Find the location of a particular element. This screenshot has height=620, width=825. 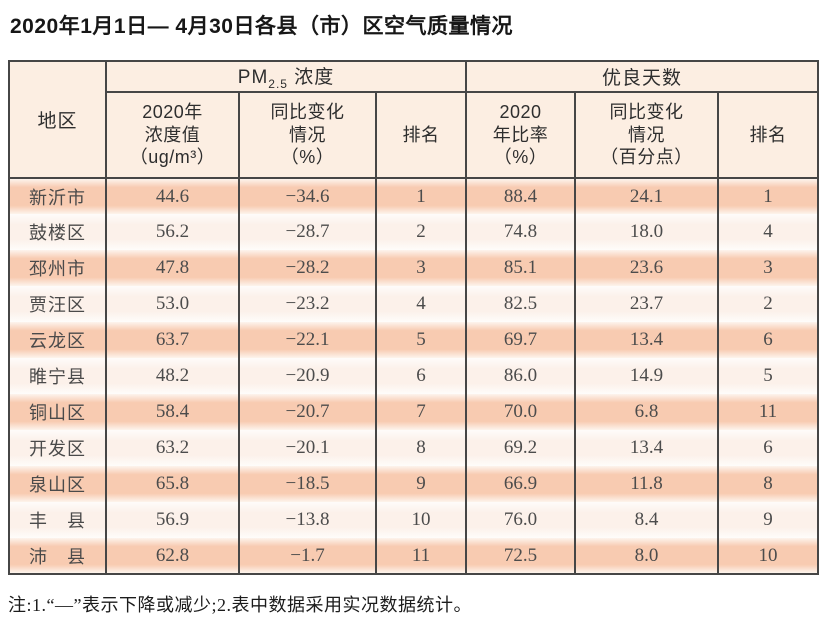

cell-pm-change: −18.5 is located at coordinates (307, 484).